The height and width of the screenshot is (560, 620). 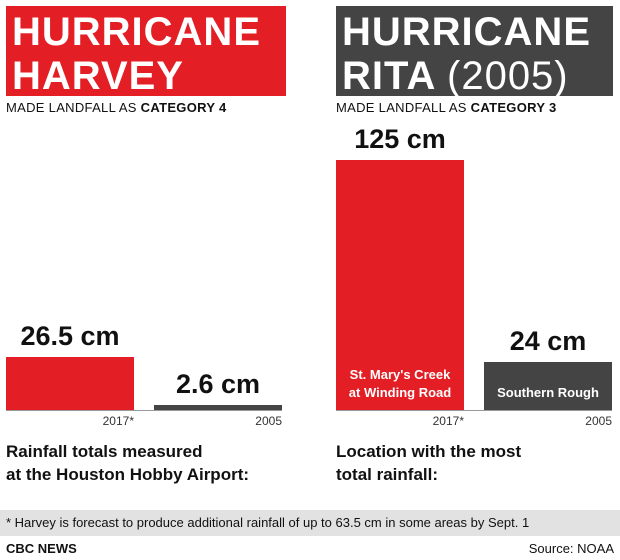 I want to click on harvey-category-label-0: 2017*, so click(x=118, y=421).